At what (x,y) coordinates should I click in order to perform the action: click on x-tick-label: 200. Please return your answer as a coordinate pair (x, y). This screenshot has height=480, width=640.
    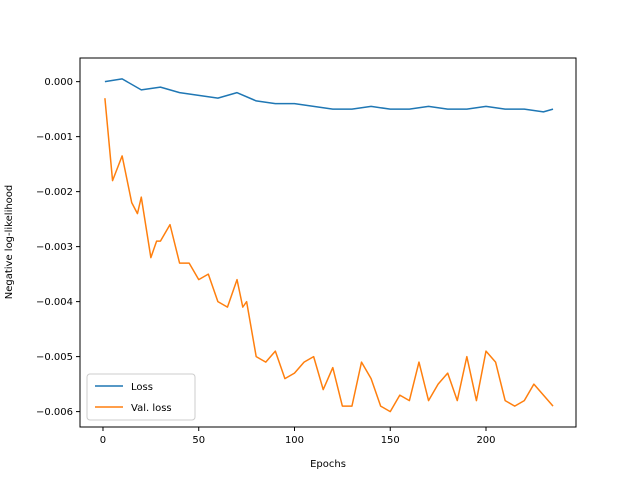
    Looking at the image, I should click on (485, 440).